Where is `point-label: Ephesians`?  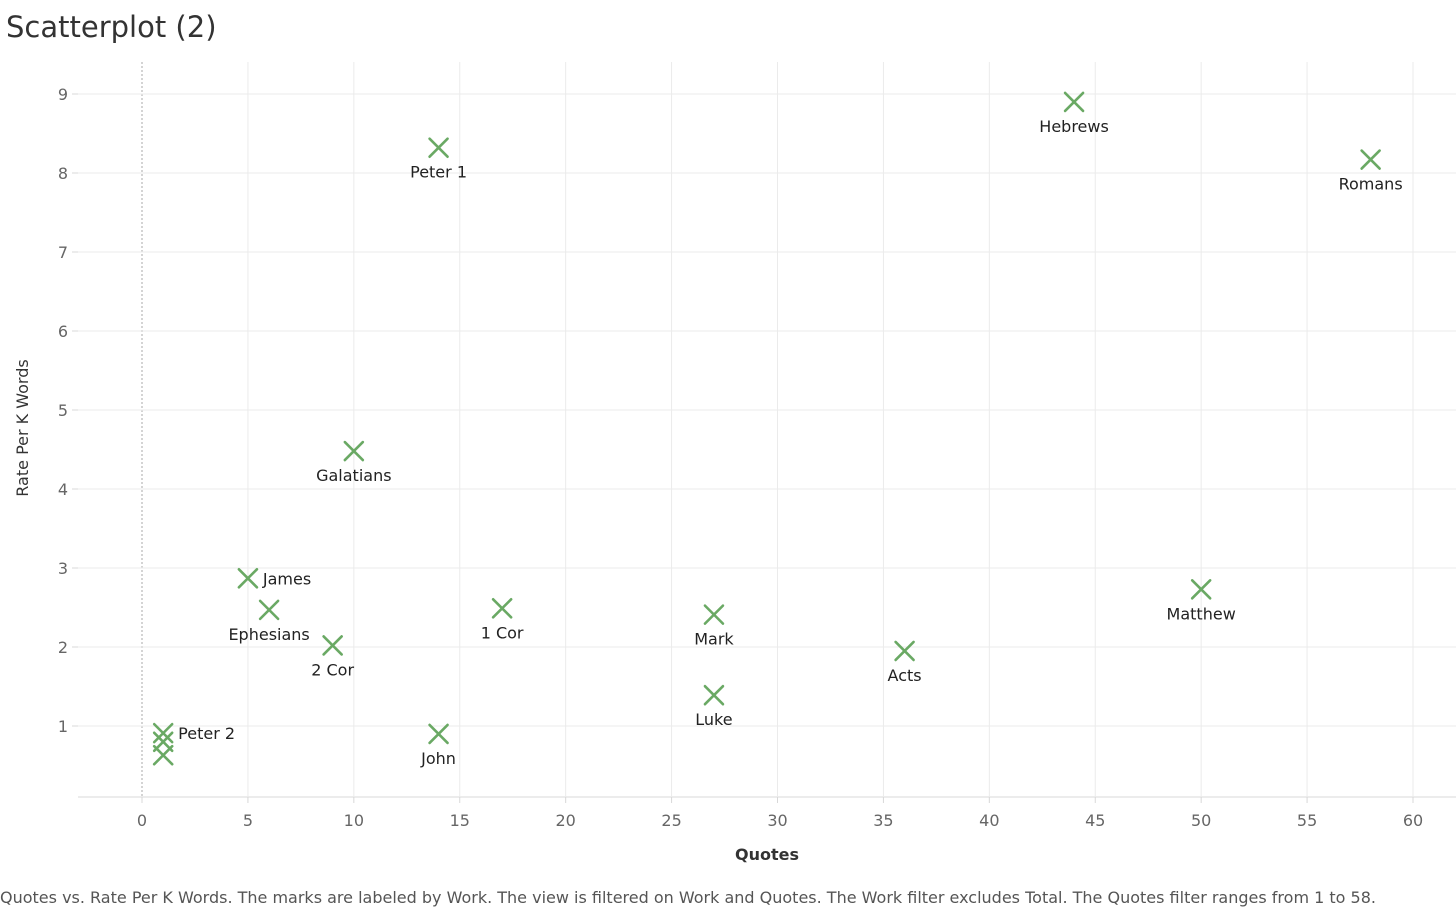 point-label: Ephesians is located at coordinates (268, 634).